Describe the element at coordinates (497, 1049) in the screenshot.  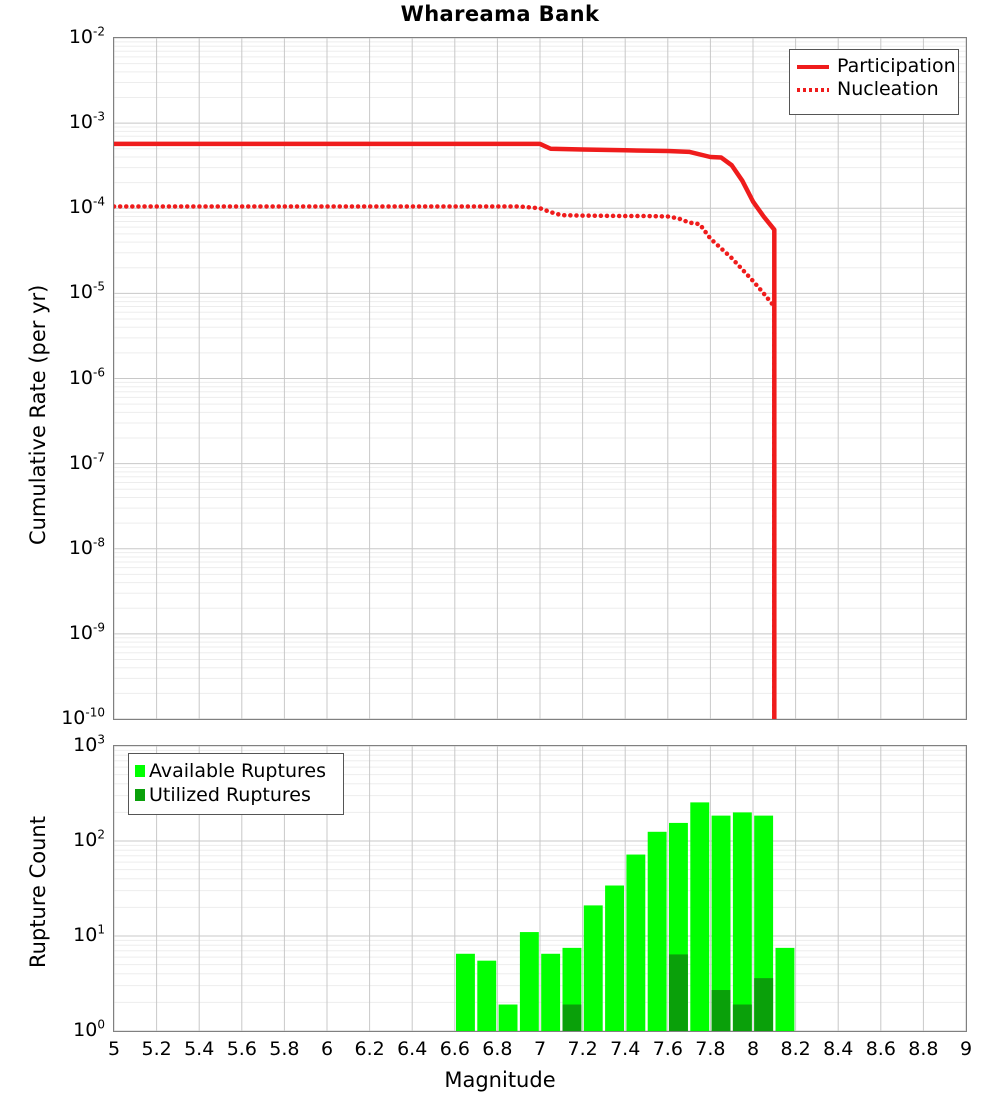
I see `x-tick-label: 6.8` at that location.